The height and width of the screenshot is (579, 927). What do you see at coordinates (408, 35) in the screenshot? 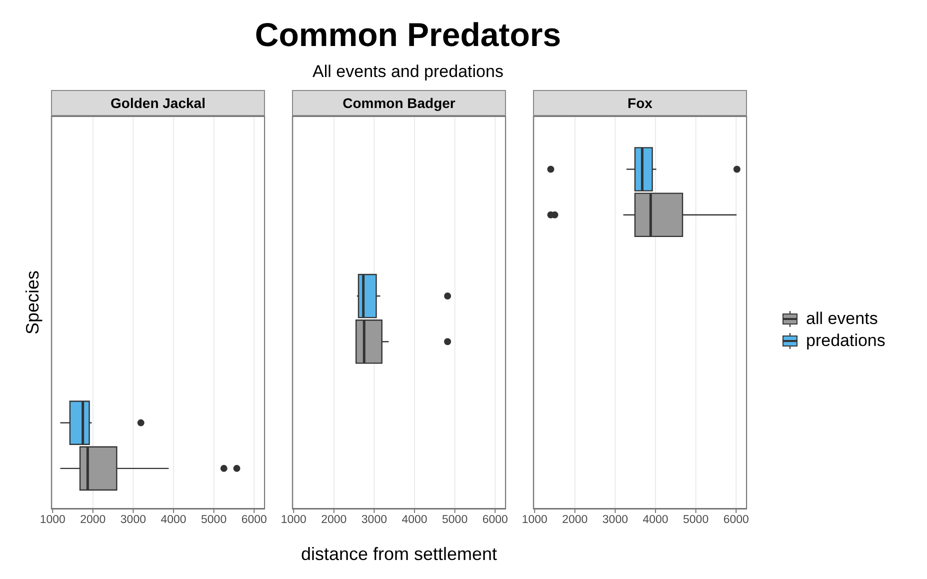
I see `text: Common Predators` at bounding box center [408, 35].